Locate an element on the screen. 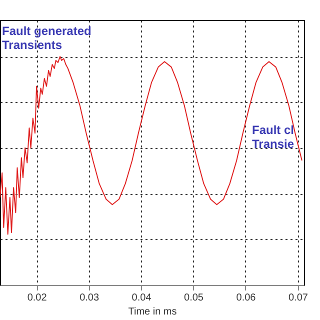  text: Fault generated Transients is located at coordinates (47, 38).